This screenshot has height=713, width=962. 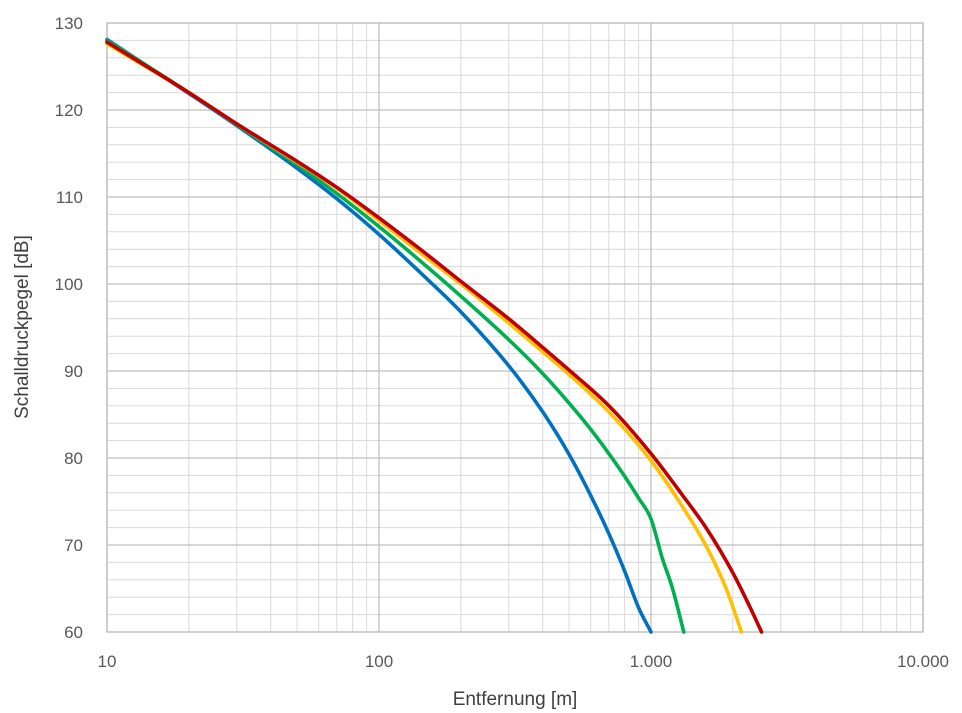 I want to click on y-axis-title: Schalldruckpegel [dB], so click(x=22, y=327).